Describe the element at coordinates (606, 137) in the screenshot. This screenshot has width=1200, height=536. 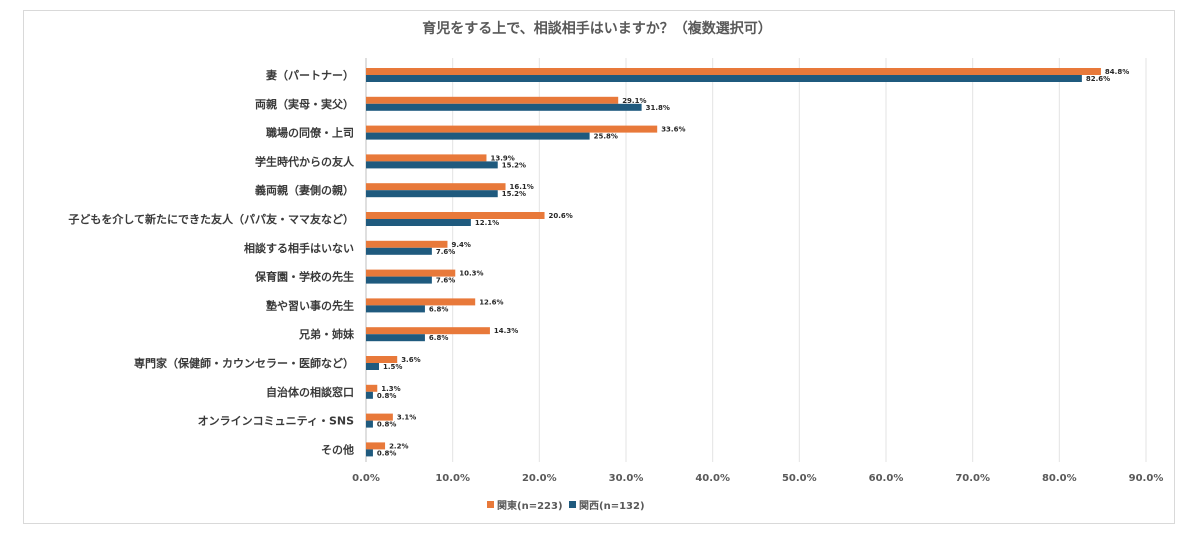
I see `data-label: 25.8%` at that location.